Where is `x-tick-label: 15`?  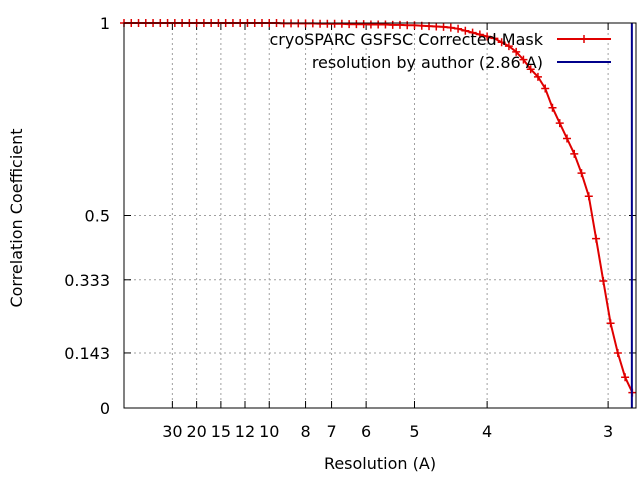 x-tick-label: 15 is located at coordinates (221, 431).